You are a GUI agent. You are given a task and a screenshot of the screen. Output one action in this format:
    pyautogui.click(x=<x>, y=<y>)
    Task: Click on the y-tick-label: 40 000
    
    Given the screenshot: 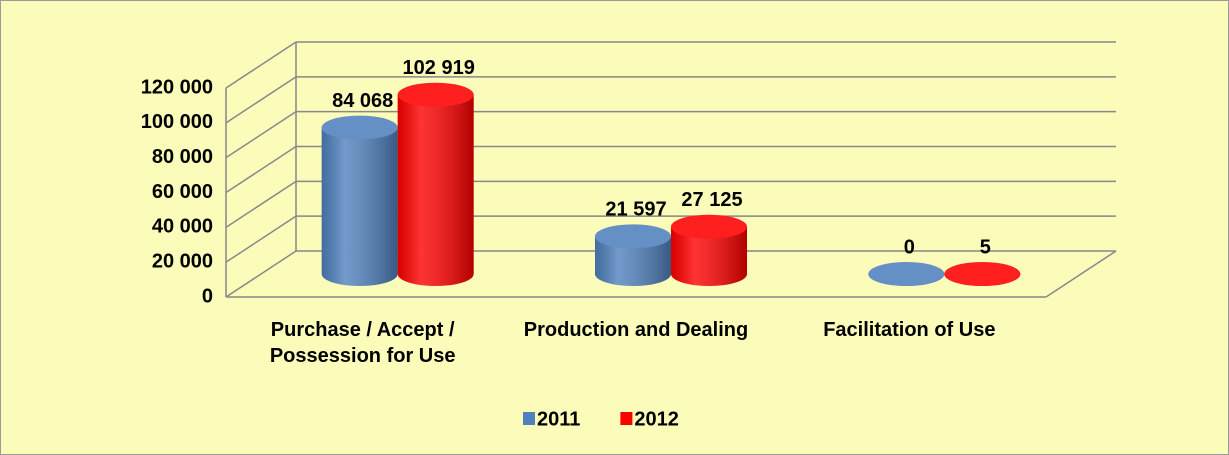 What is the action you would take?
    pyautogui.click(x=182, y=227)
    